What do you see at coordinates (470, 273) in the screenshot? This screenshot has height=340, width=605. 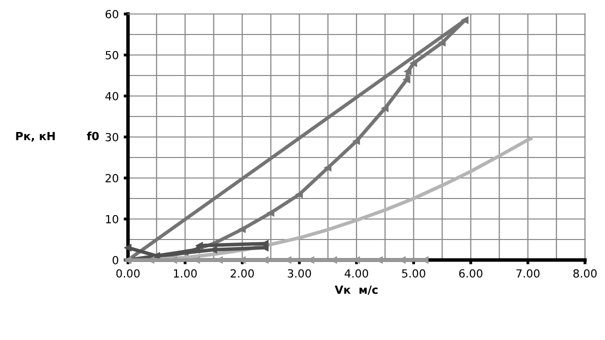 I see `x-tick-label: 6.00` at bounding box center [470, 273].